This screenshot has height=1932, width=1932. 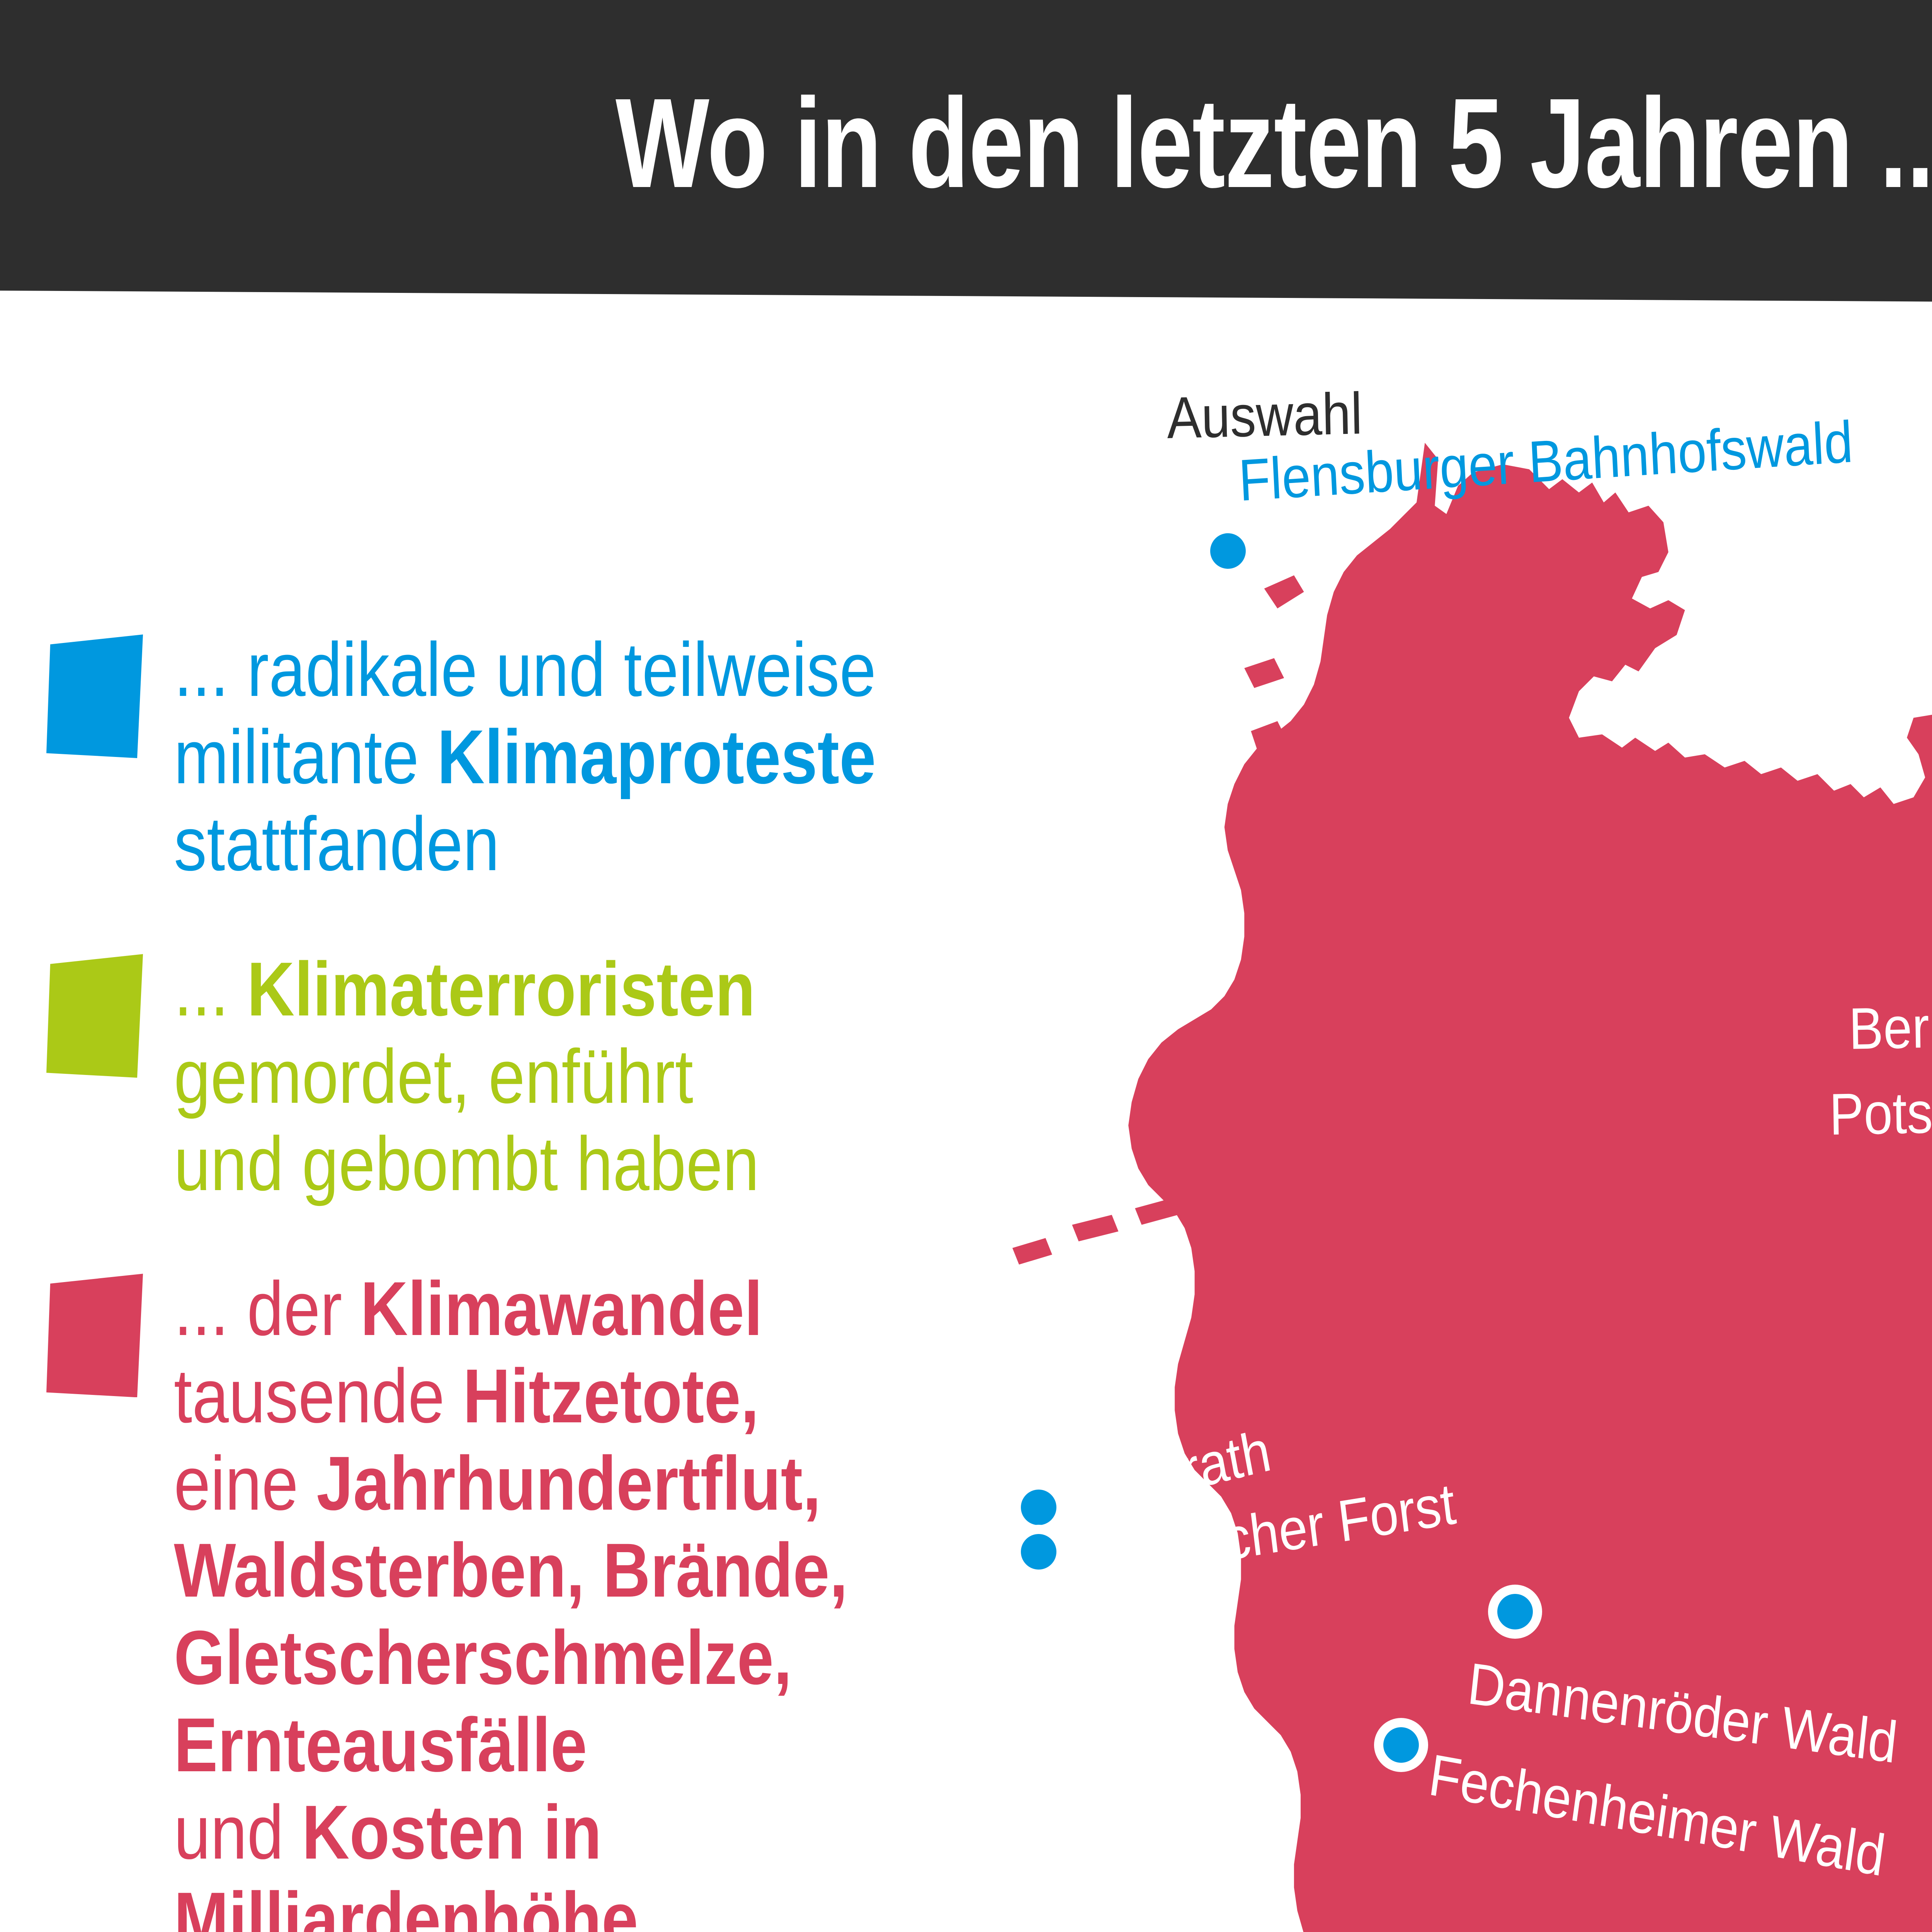 What do you see at coordinates (511, 1570) in the screenshot?
I see `legend-line: Waldsterben, Brände,` at bounding box center [511, 1570].